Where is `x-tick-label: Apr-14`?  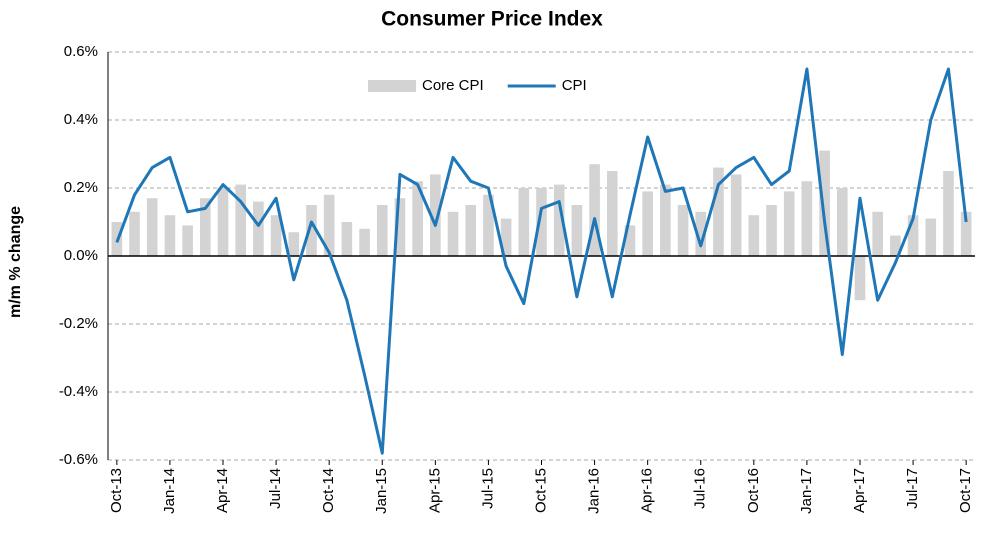
x-tick-label: Apr-14 is located at coordinates (222, 490).